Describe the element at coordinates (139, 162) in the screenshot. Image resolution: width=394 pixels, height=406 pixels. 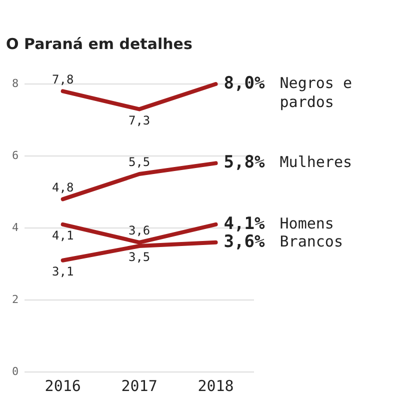
I see `data-label: 5,5` at that location.